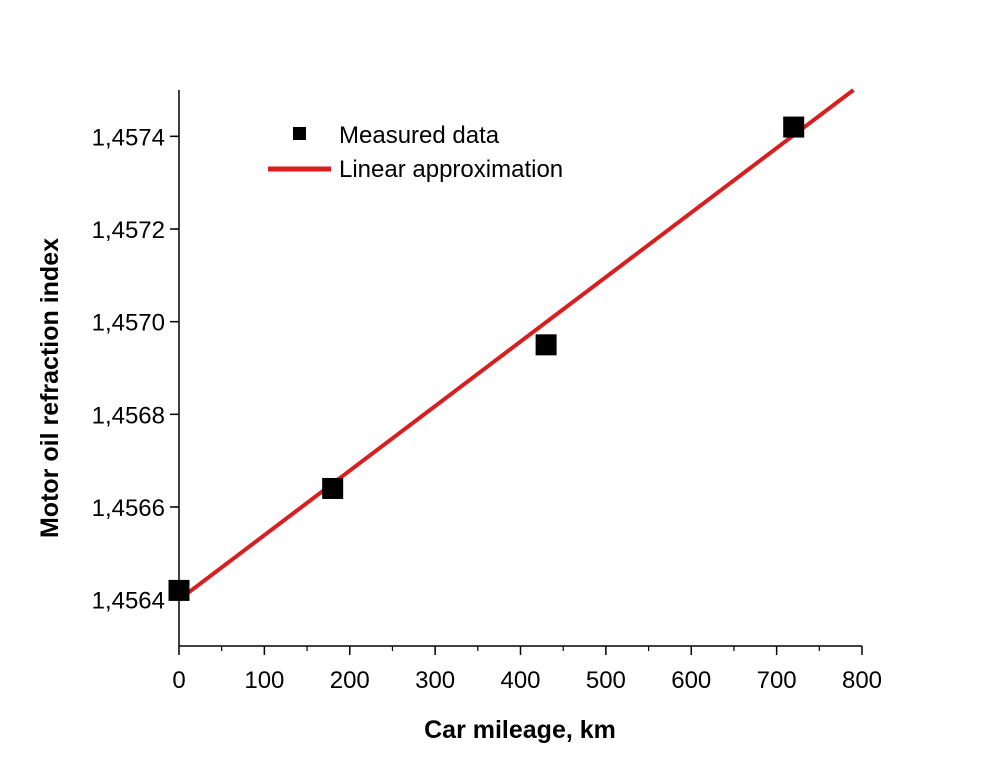  I want to click on y-ticks: 1,4564 1,4566 1,4568 1,4570 1,4572 1,4574, so click(135, 369).